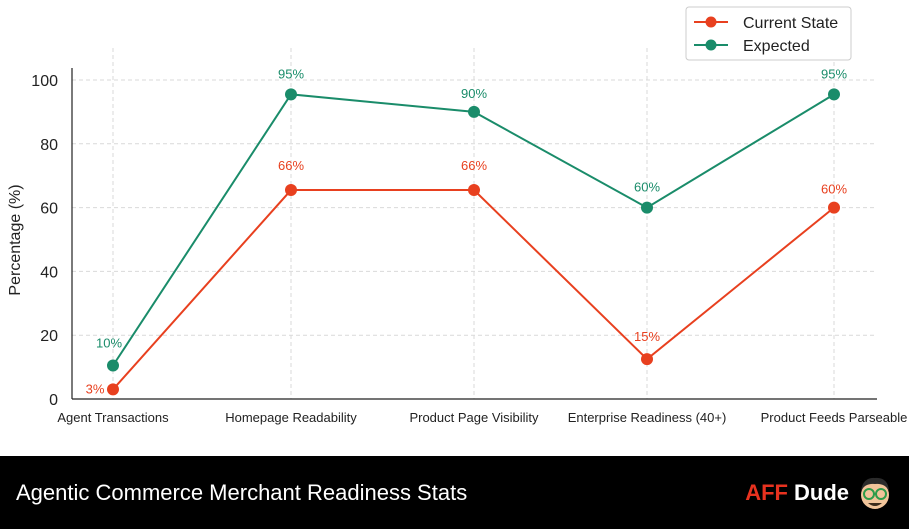 This screenshot has height=529, width=909. I want to click on legend-marker-current, so click(711, 22).